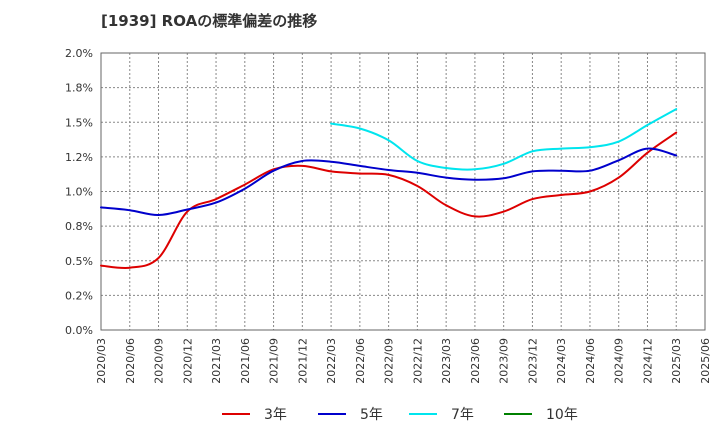 The image size is (720, 440). Describe the element at coordinates (360, 361) in the screenshot. I see `x-tick-label: 2022/06` at that location.